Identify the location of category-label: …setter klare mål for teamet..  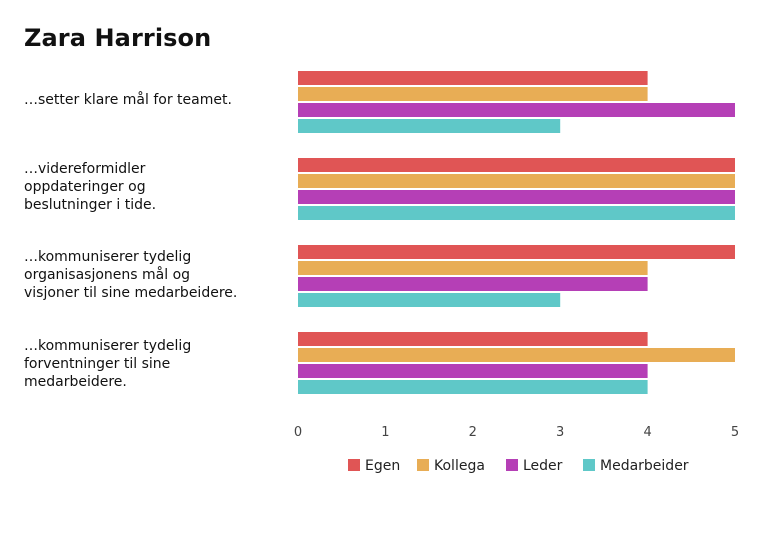
(128, 100).